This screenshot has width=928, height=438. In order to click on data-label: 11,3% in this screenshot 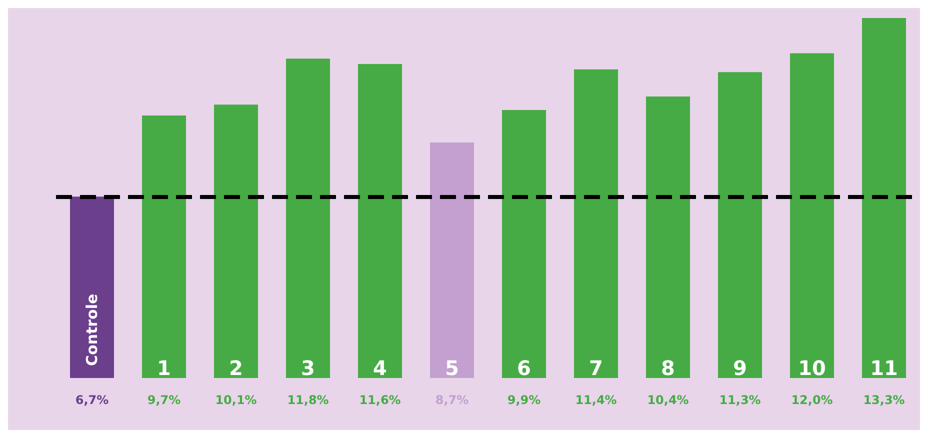, I will do `click(740, 400)`.